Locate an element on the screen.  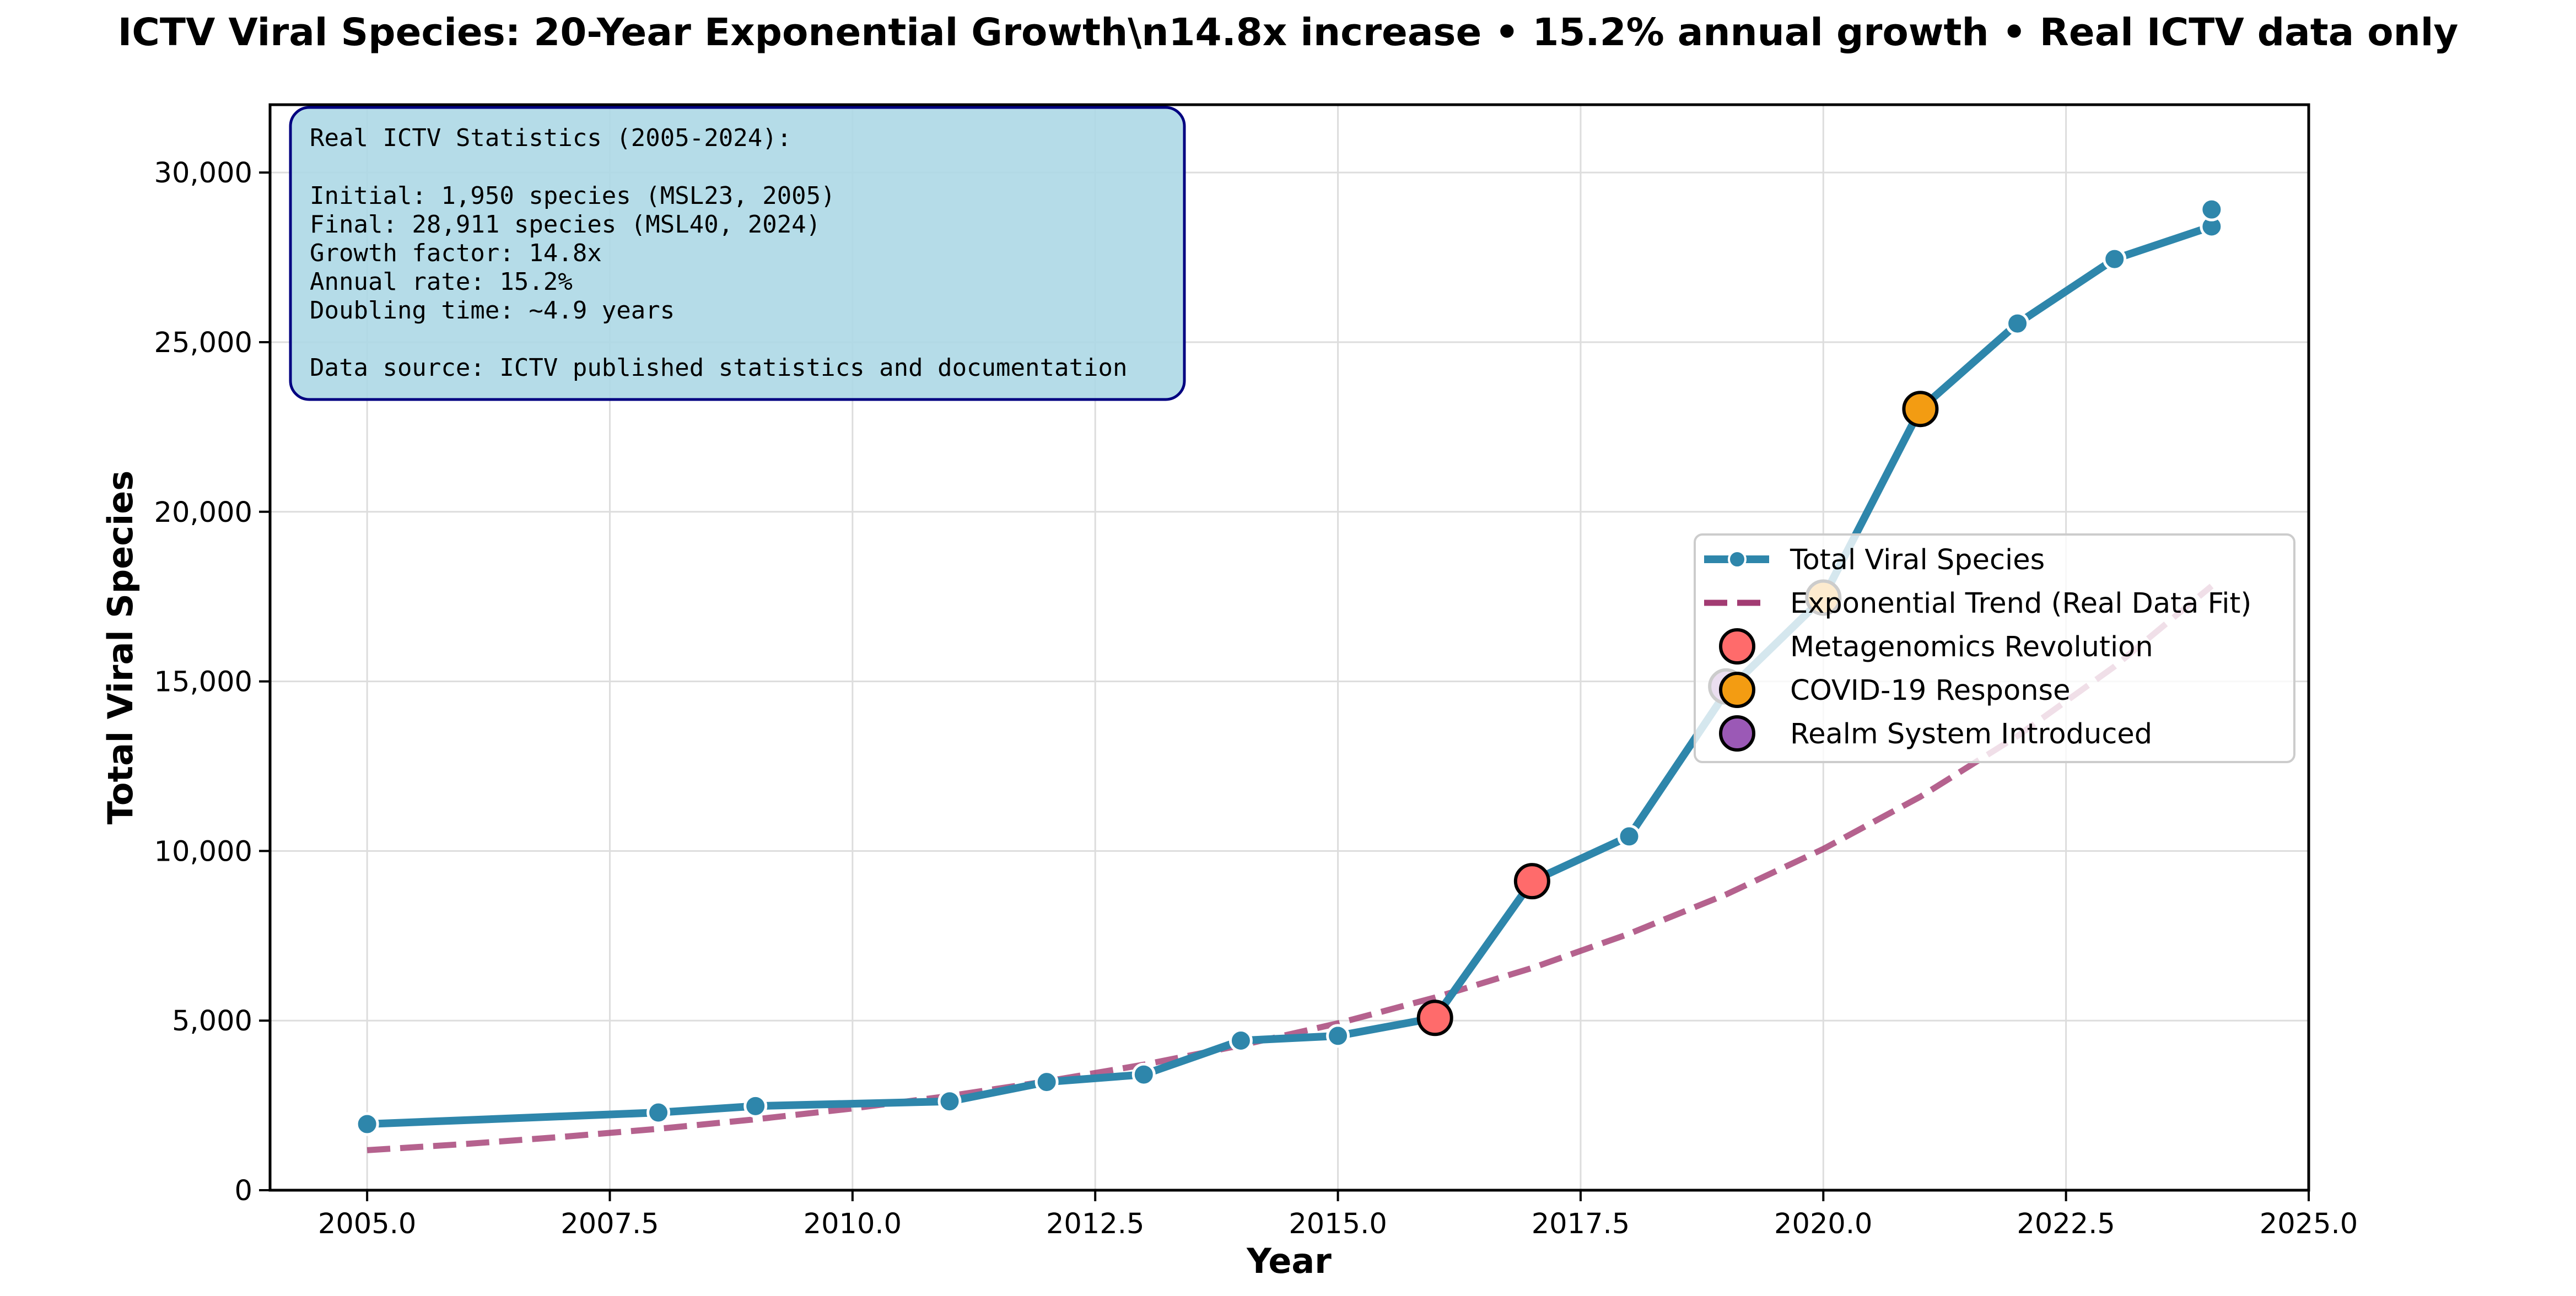
legend-label-covid: COVID-19 Response is located at coordinates (1931, 690).